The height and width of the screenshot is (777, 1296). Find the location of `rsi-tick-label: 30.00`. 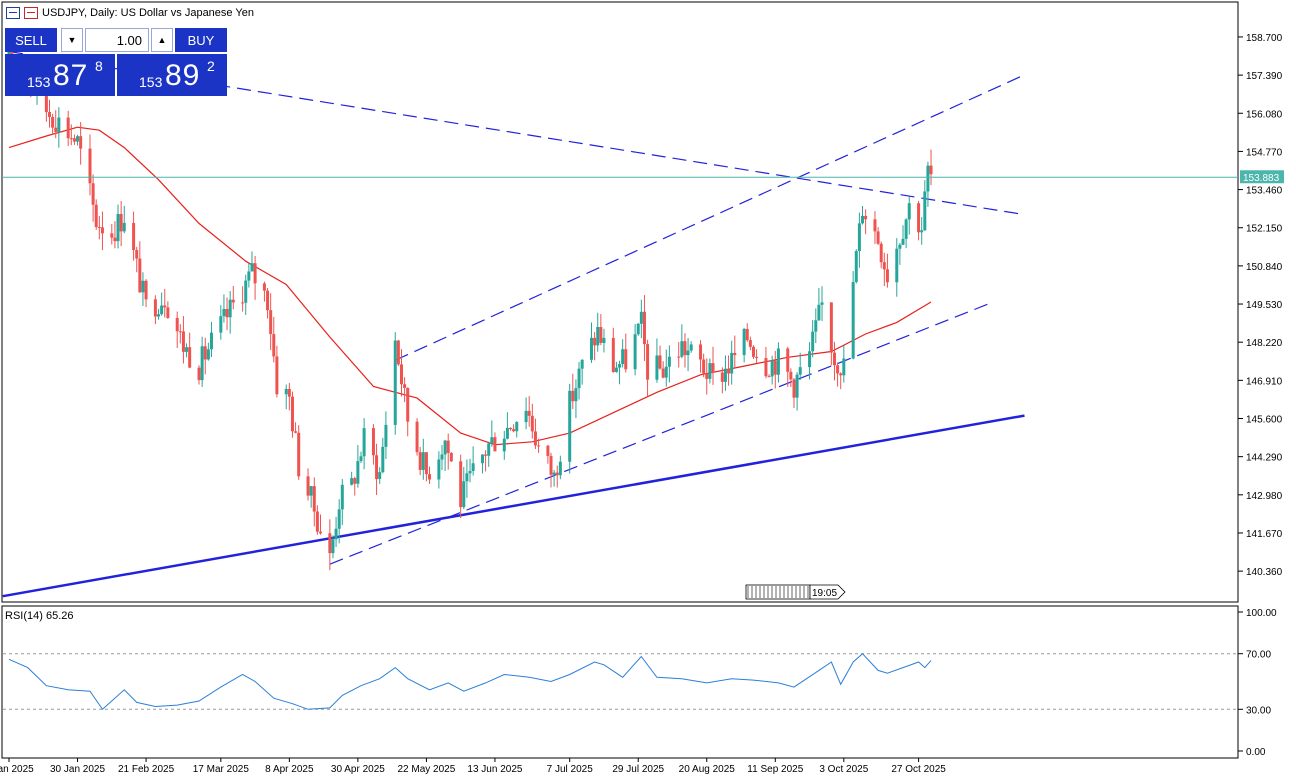

rsi-tick-label: 30.00 is located at coordinates (1258, 710).